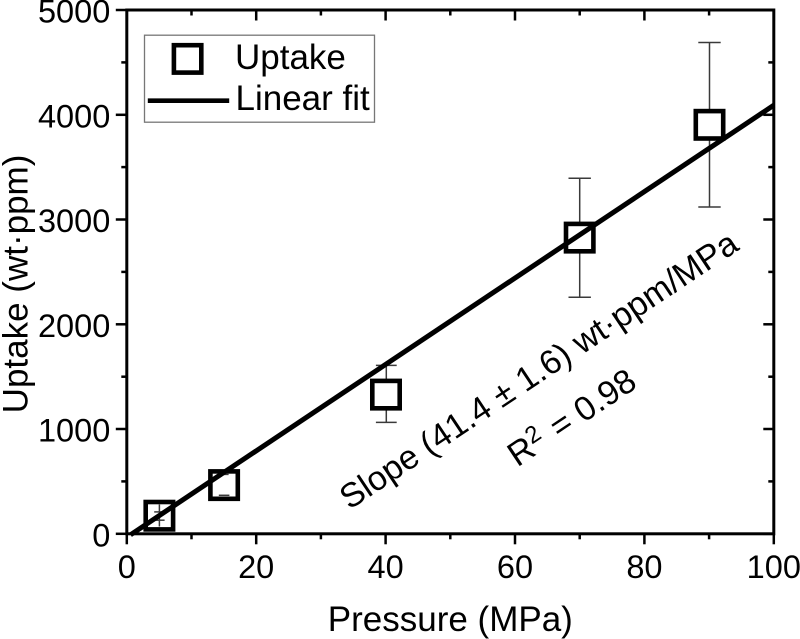 Image resolution: width=800 pixels, height=639 pixels. I want to click on svg-text: 5000, so click(74, 15).